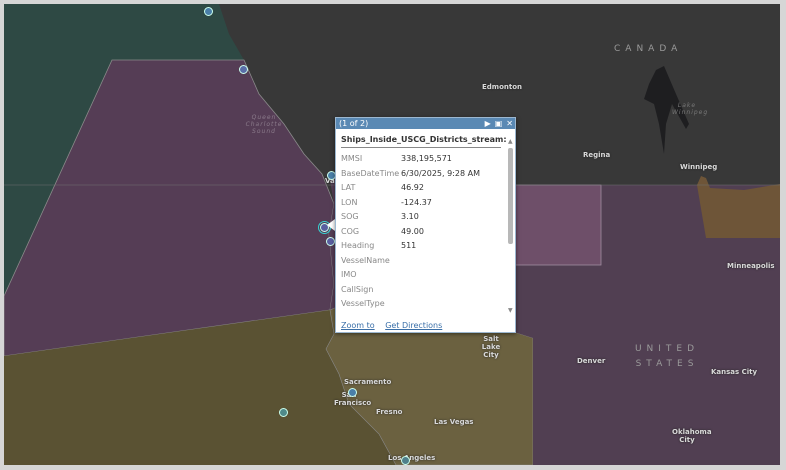 The image size is (786, 470). What do you see at coordinates (491, 347) in the screenshot?
I see `city-label: Salt Lake City` at bounding box center [491, 347].